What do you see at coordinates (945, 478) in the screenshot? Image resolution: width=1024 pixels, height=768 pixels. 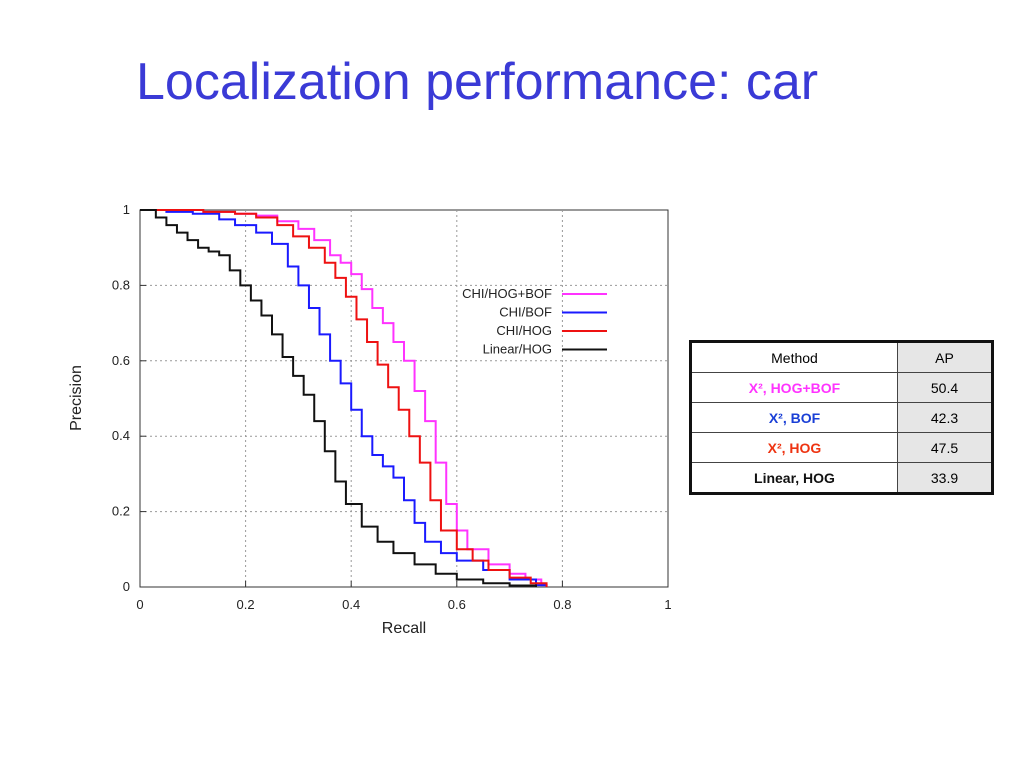 I see `ap-cell: 33.9` at bounding box center [945, 478].